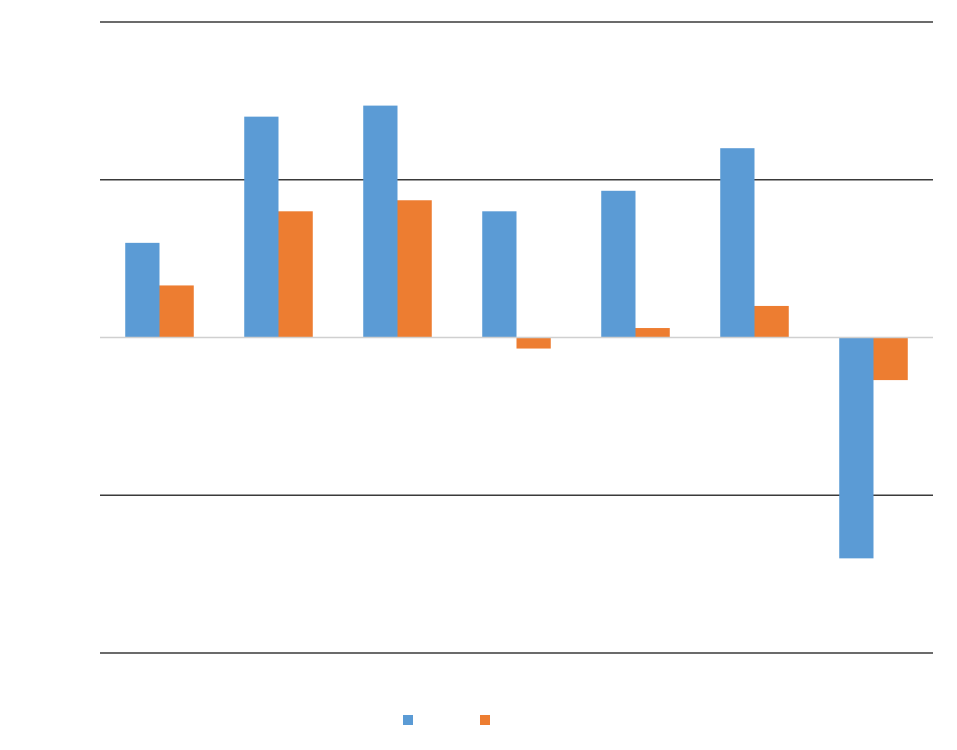 The image size is (957, 750). What do you see at coordinates (771, 321) in the screenshot?
I see `bar-s2-c6` at bounding box center [771, 321].